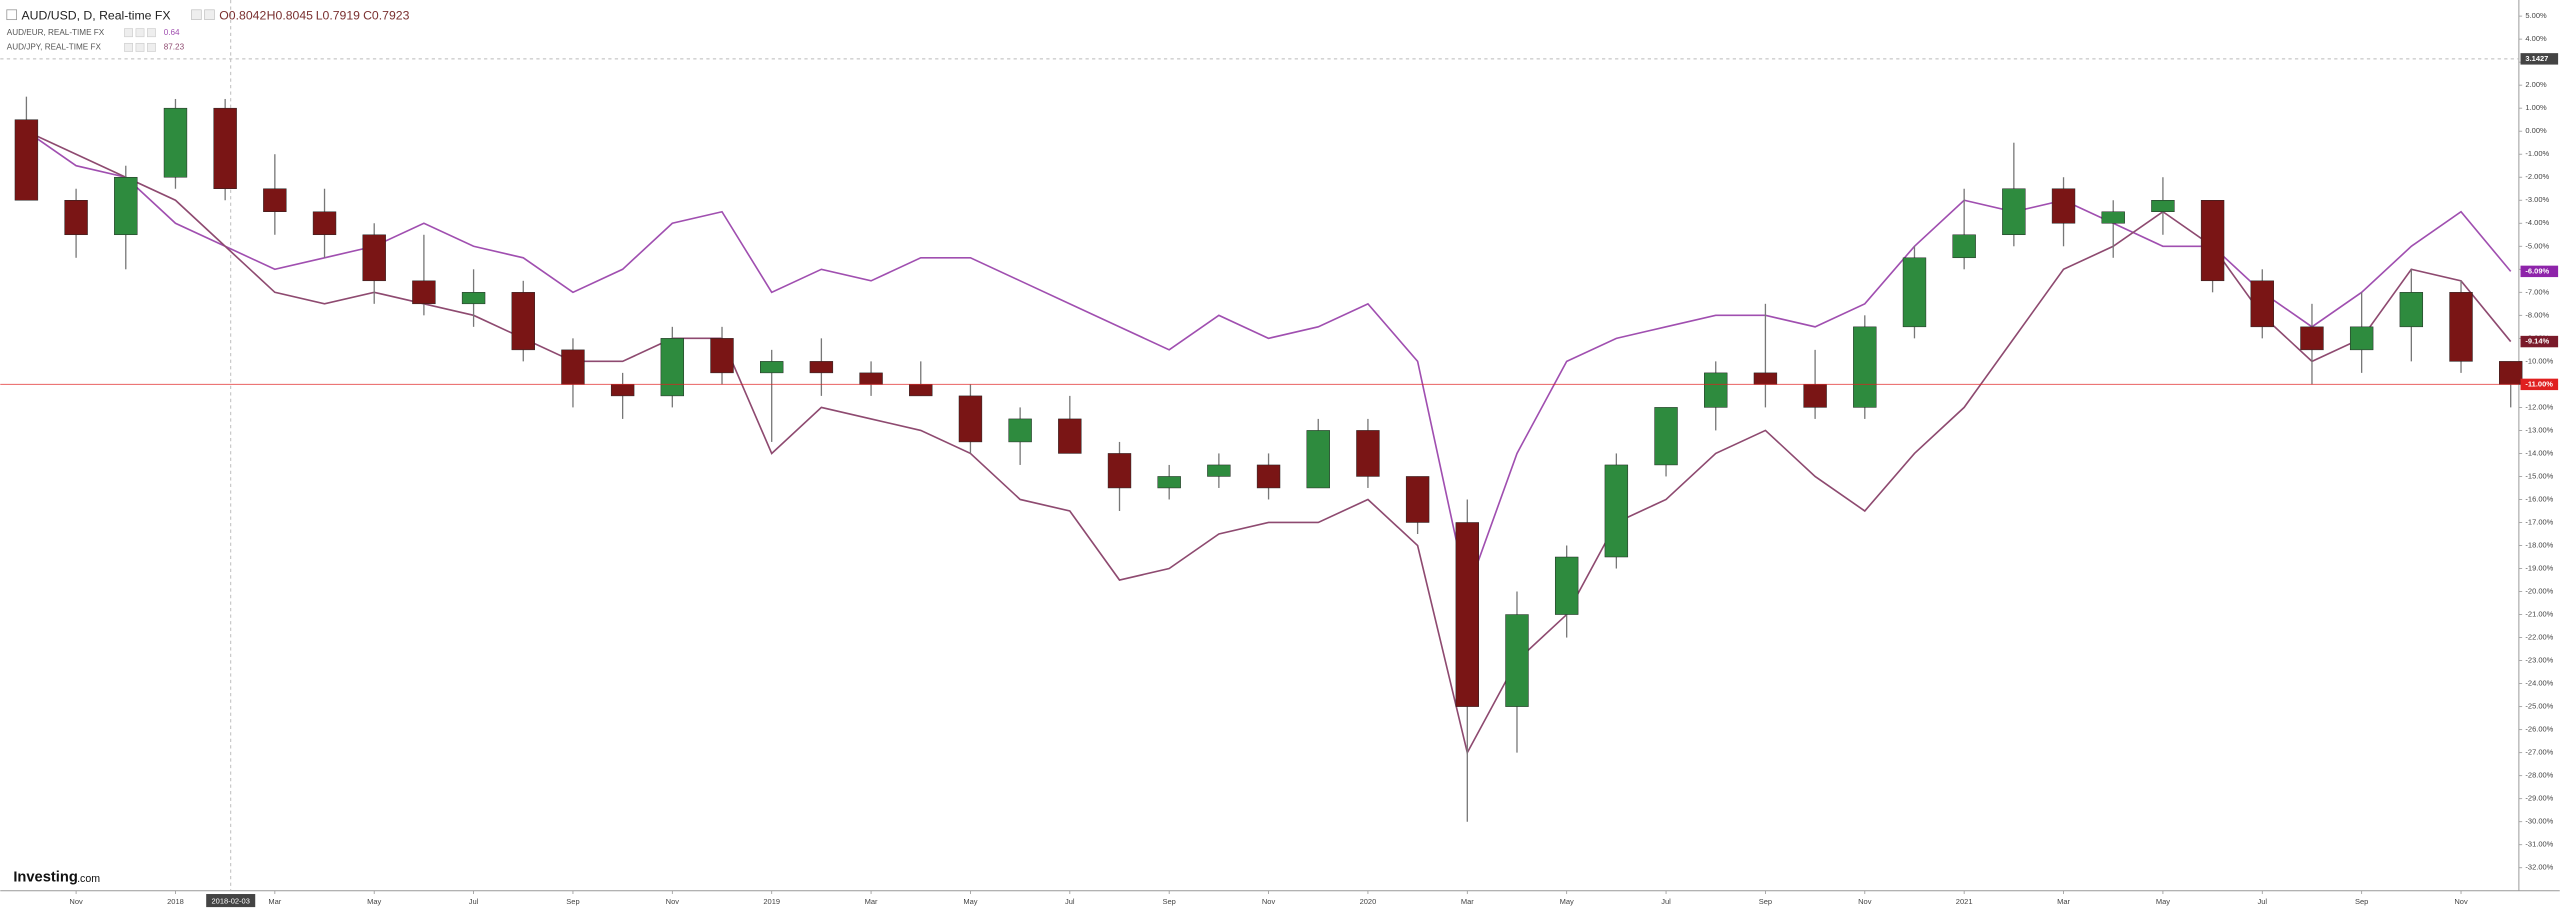 Image resolution: width=2560 pixels, height=912 pixels. I want to click on ohlc-open: O0.8042, so click(242, 16).